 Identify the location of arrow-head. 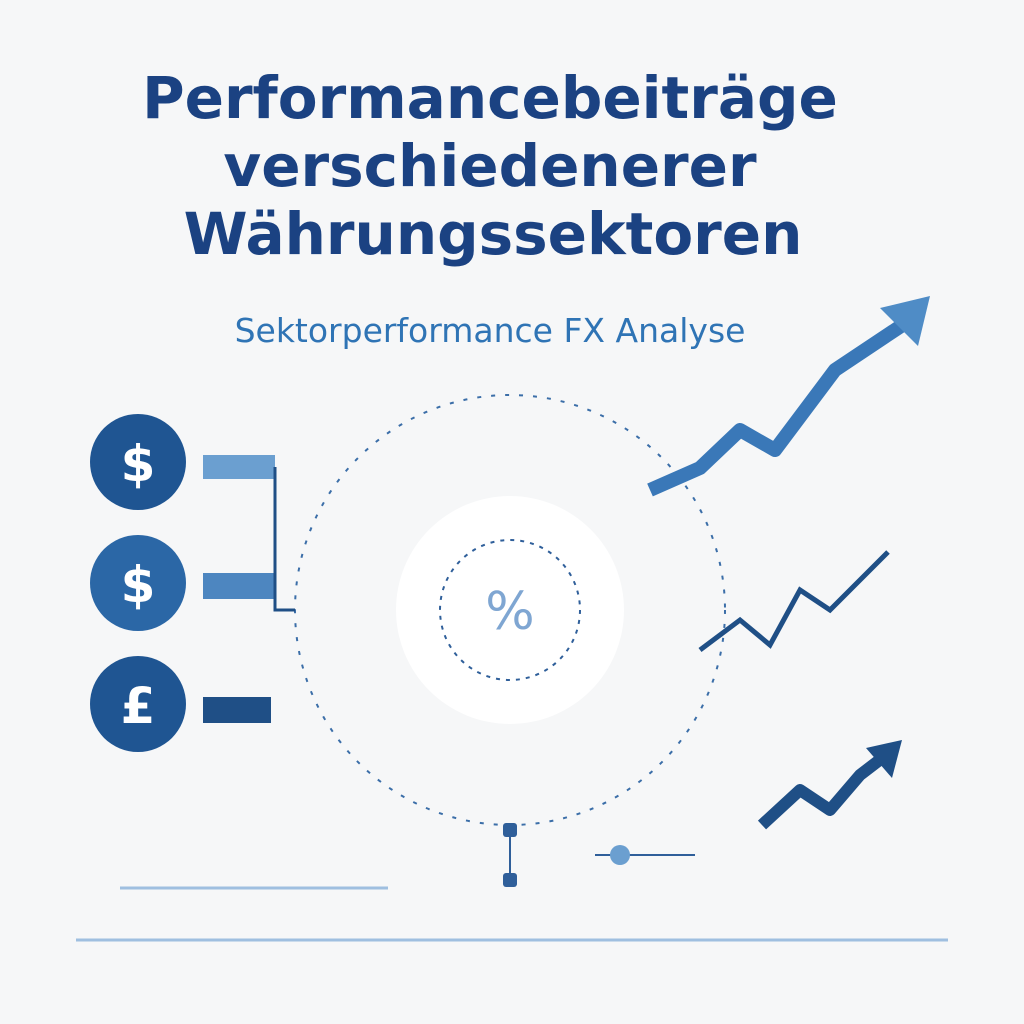
(905, 321).